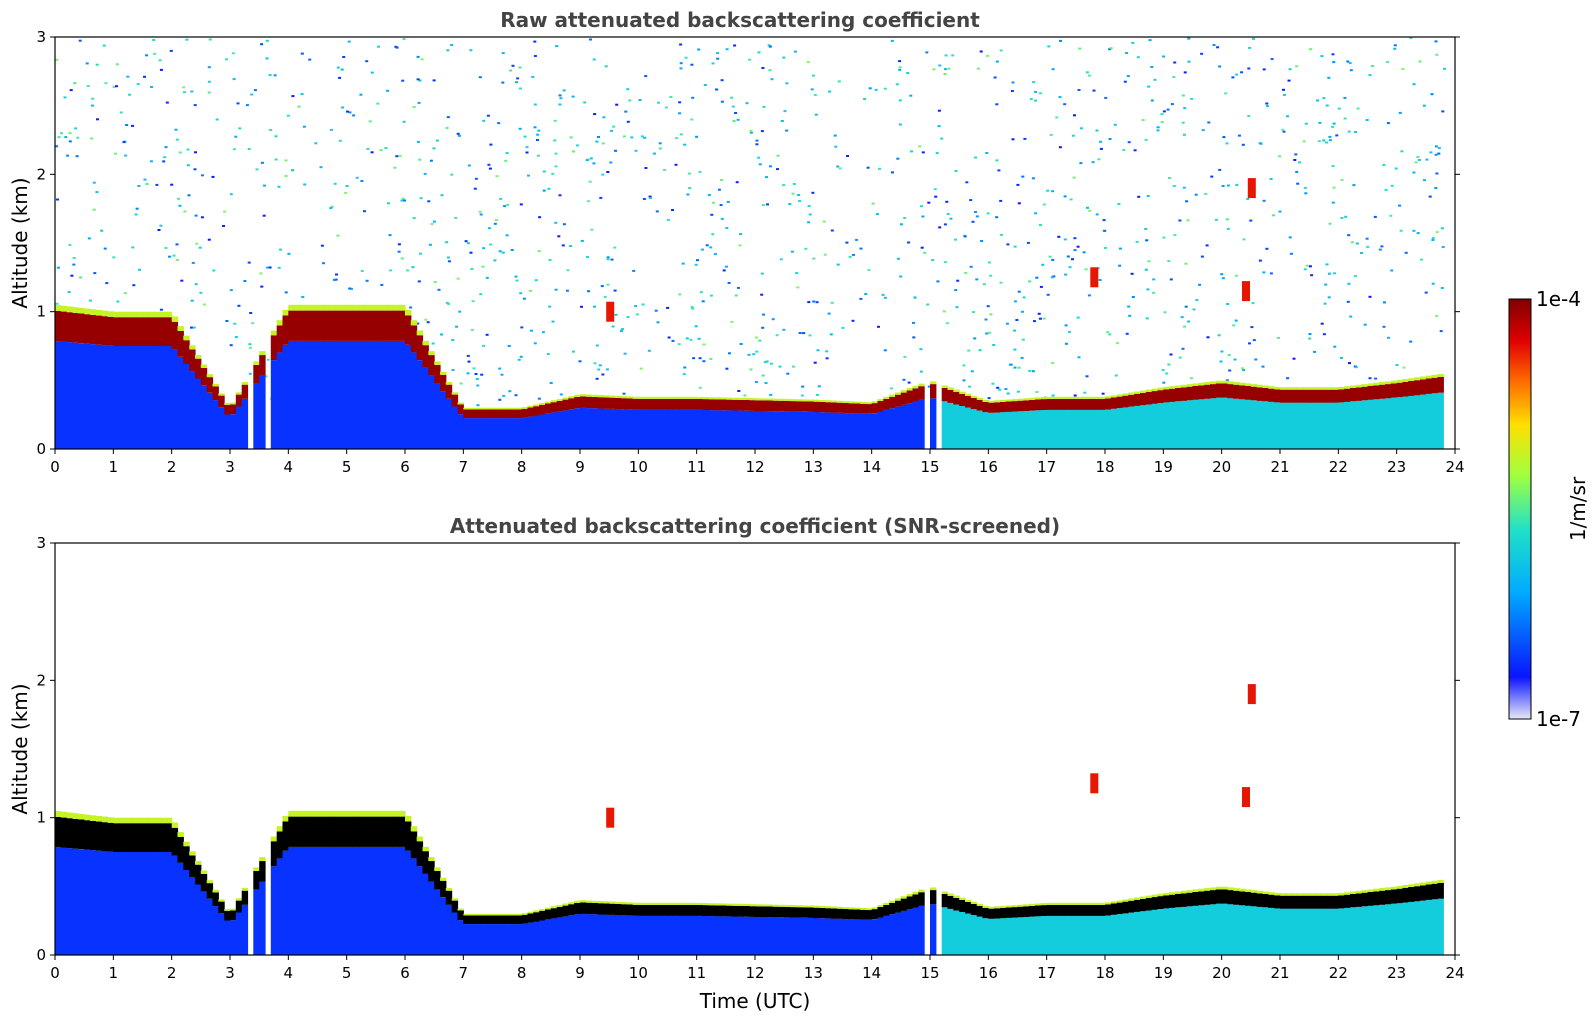  Describe the element at coordinates (230, 973) in the screenshot. I see `x-tick-label: 3` at that location.